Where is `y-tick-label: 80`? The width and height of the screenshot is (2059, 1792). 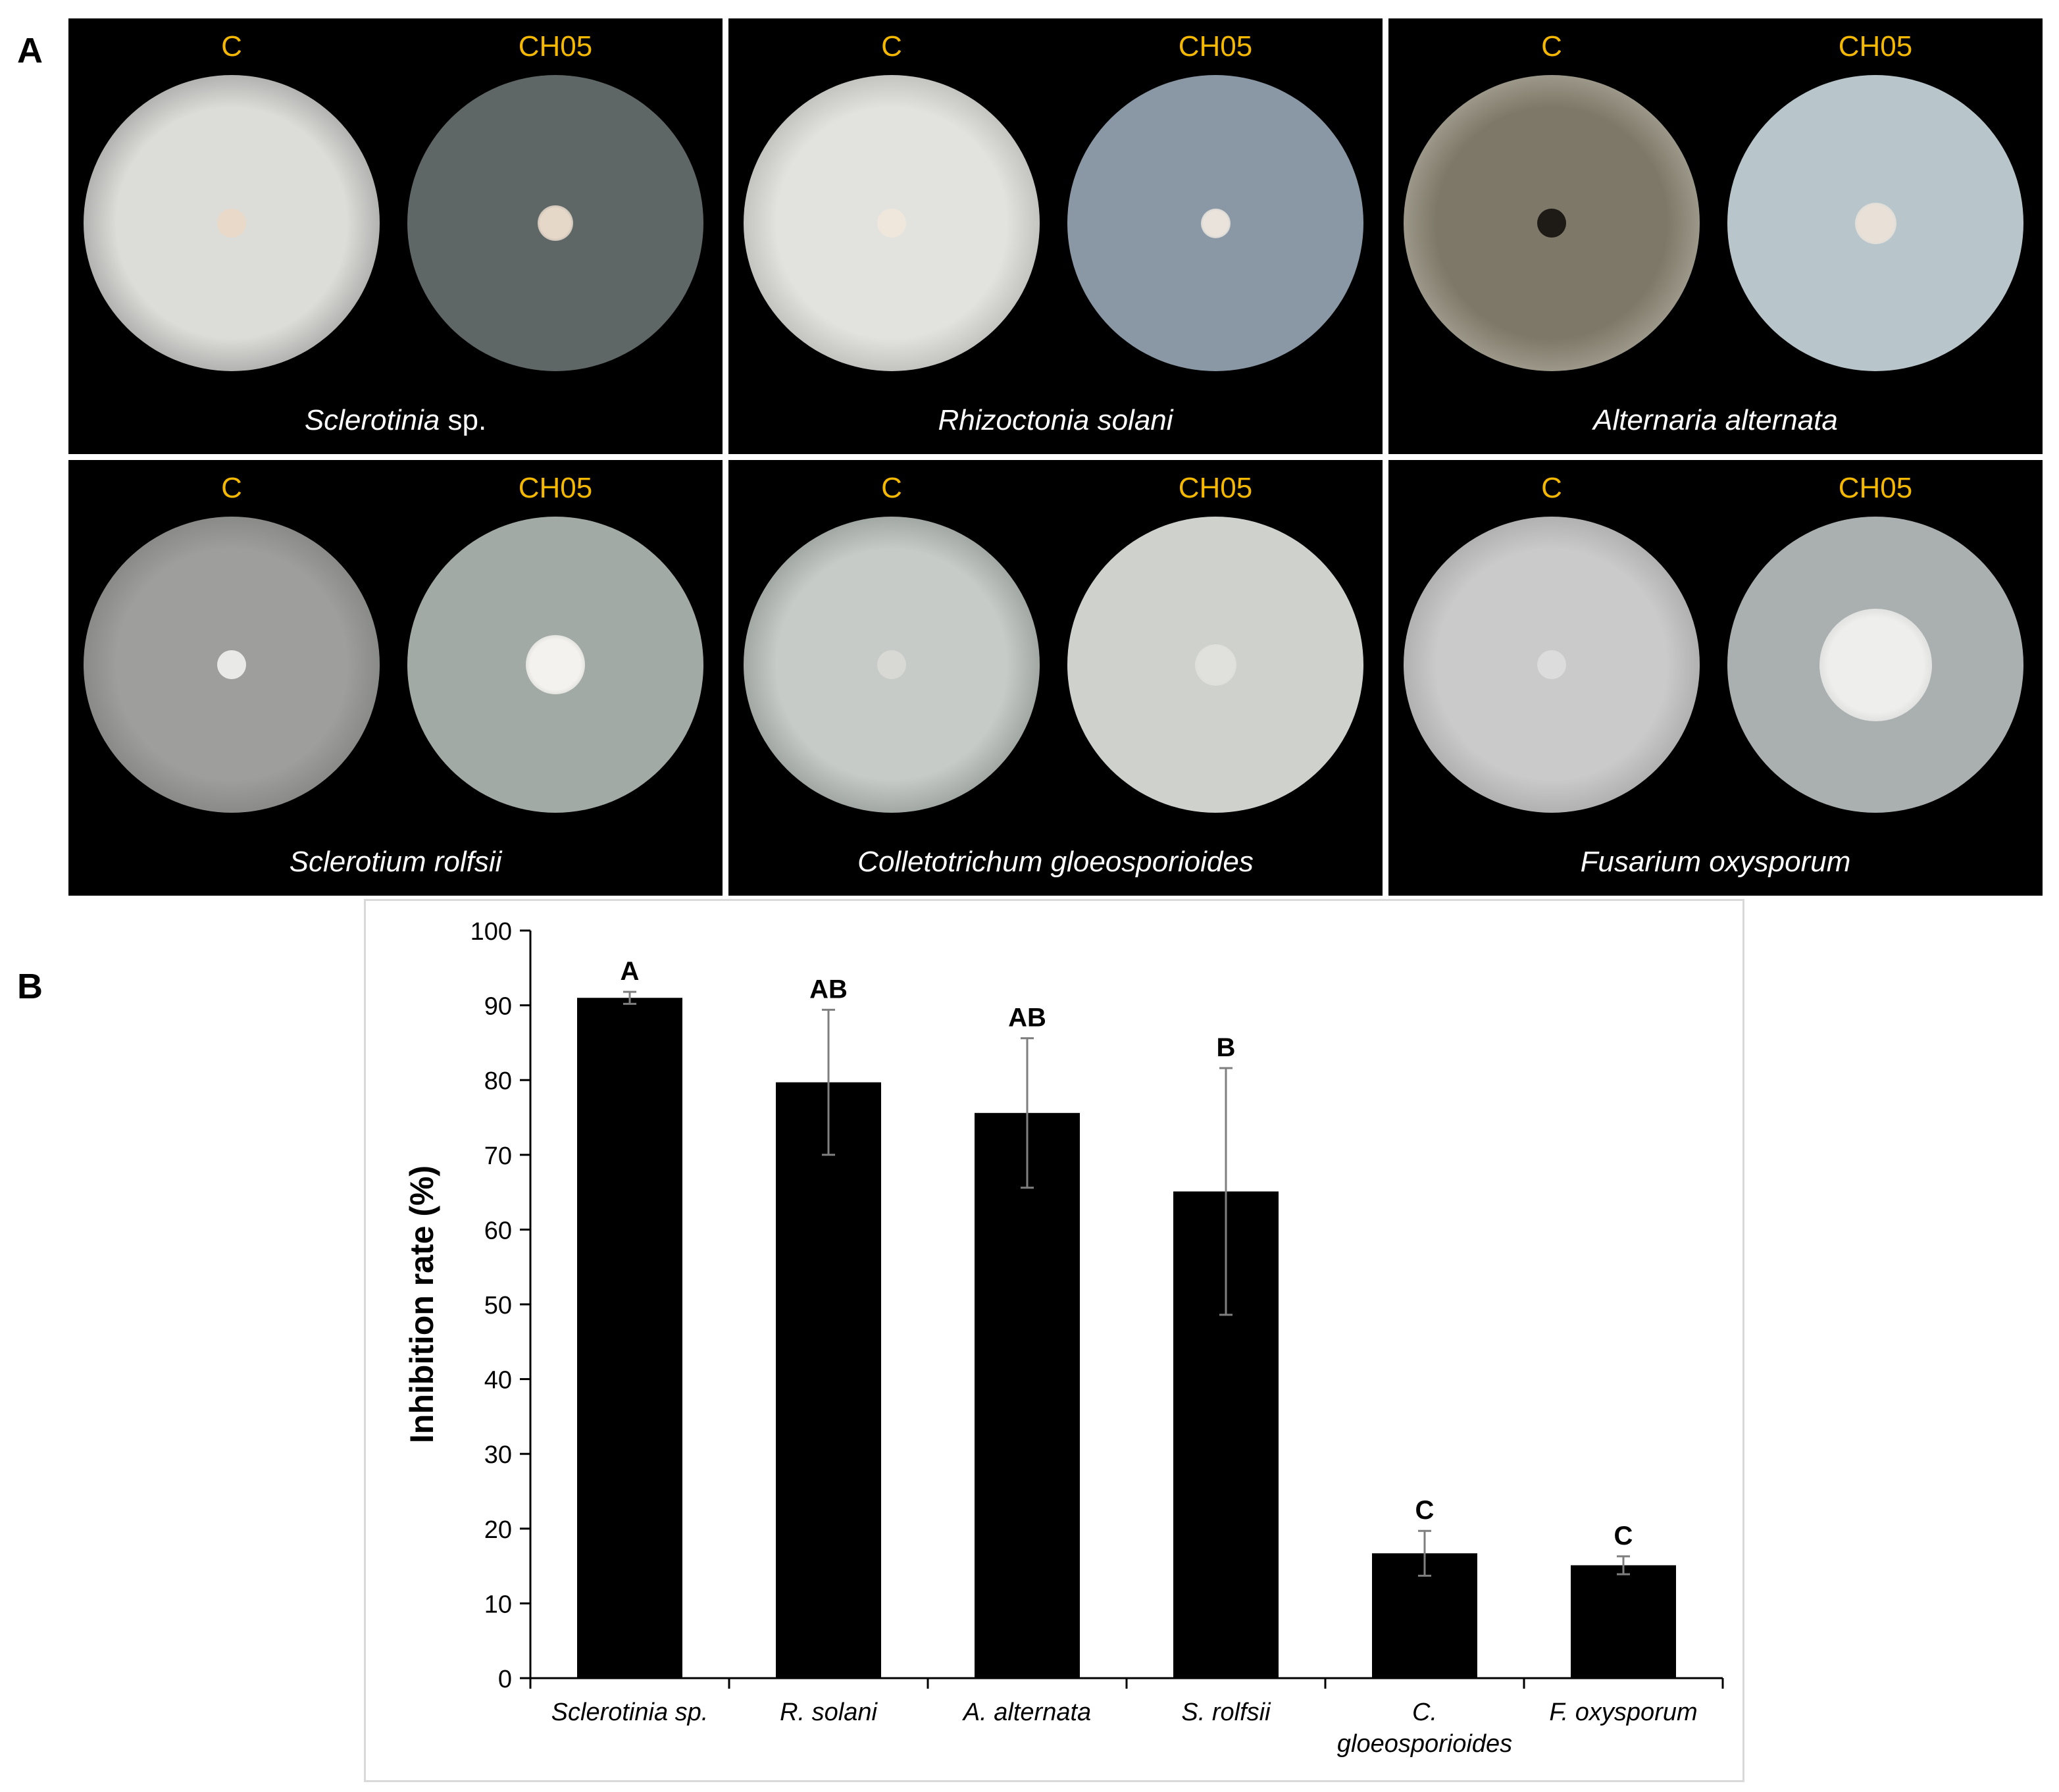
y-tick-label: 80 is located at coordinates (498, 1081).